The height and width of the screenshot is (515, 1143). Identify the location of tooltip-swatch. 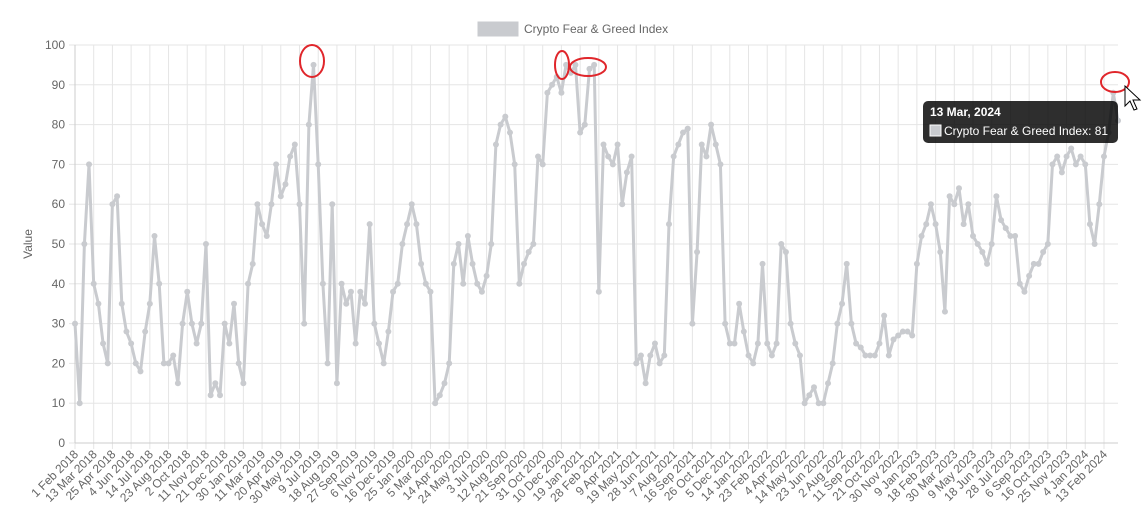
(935, 130).